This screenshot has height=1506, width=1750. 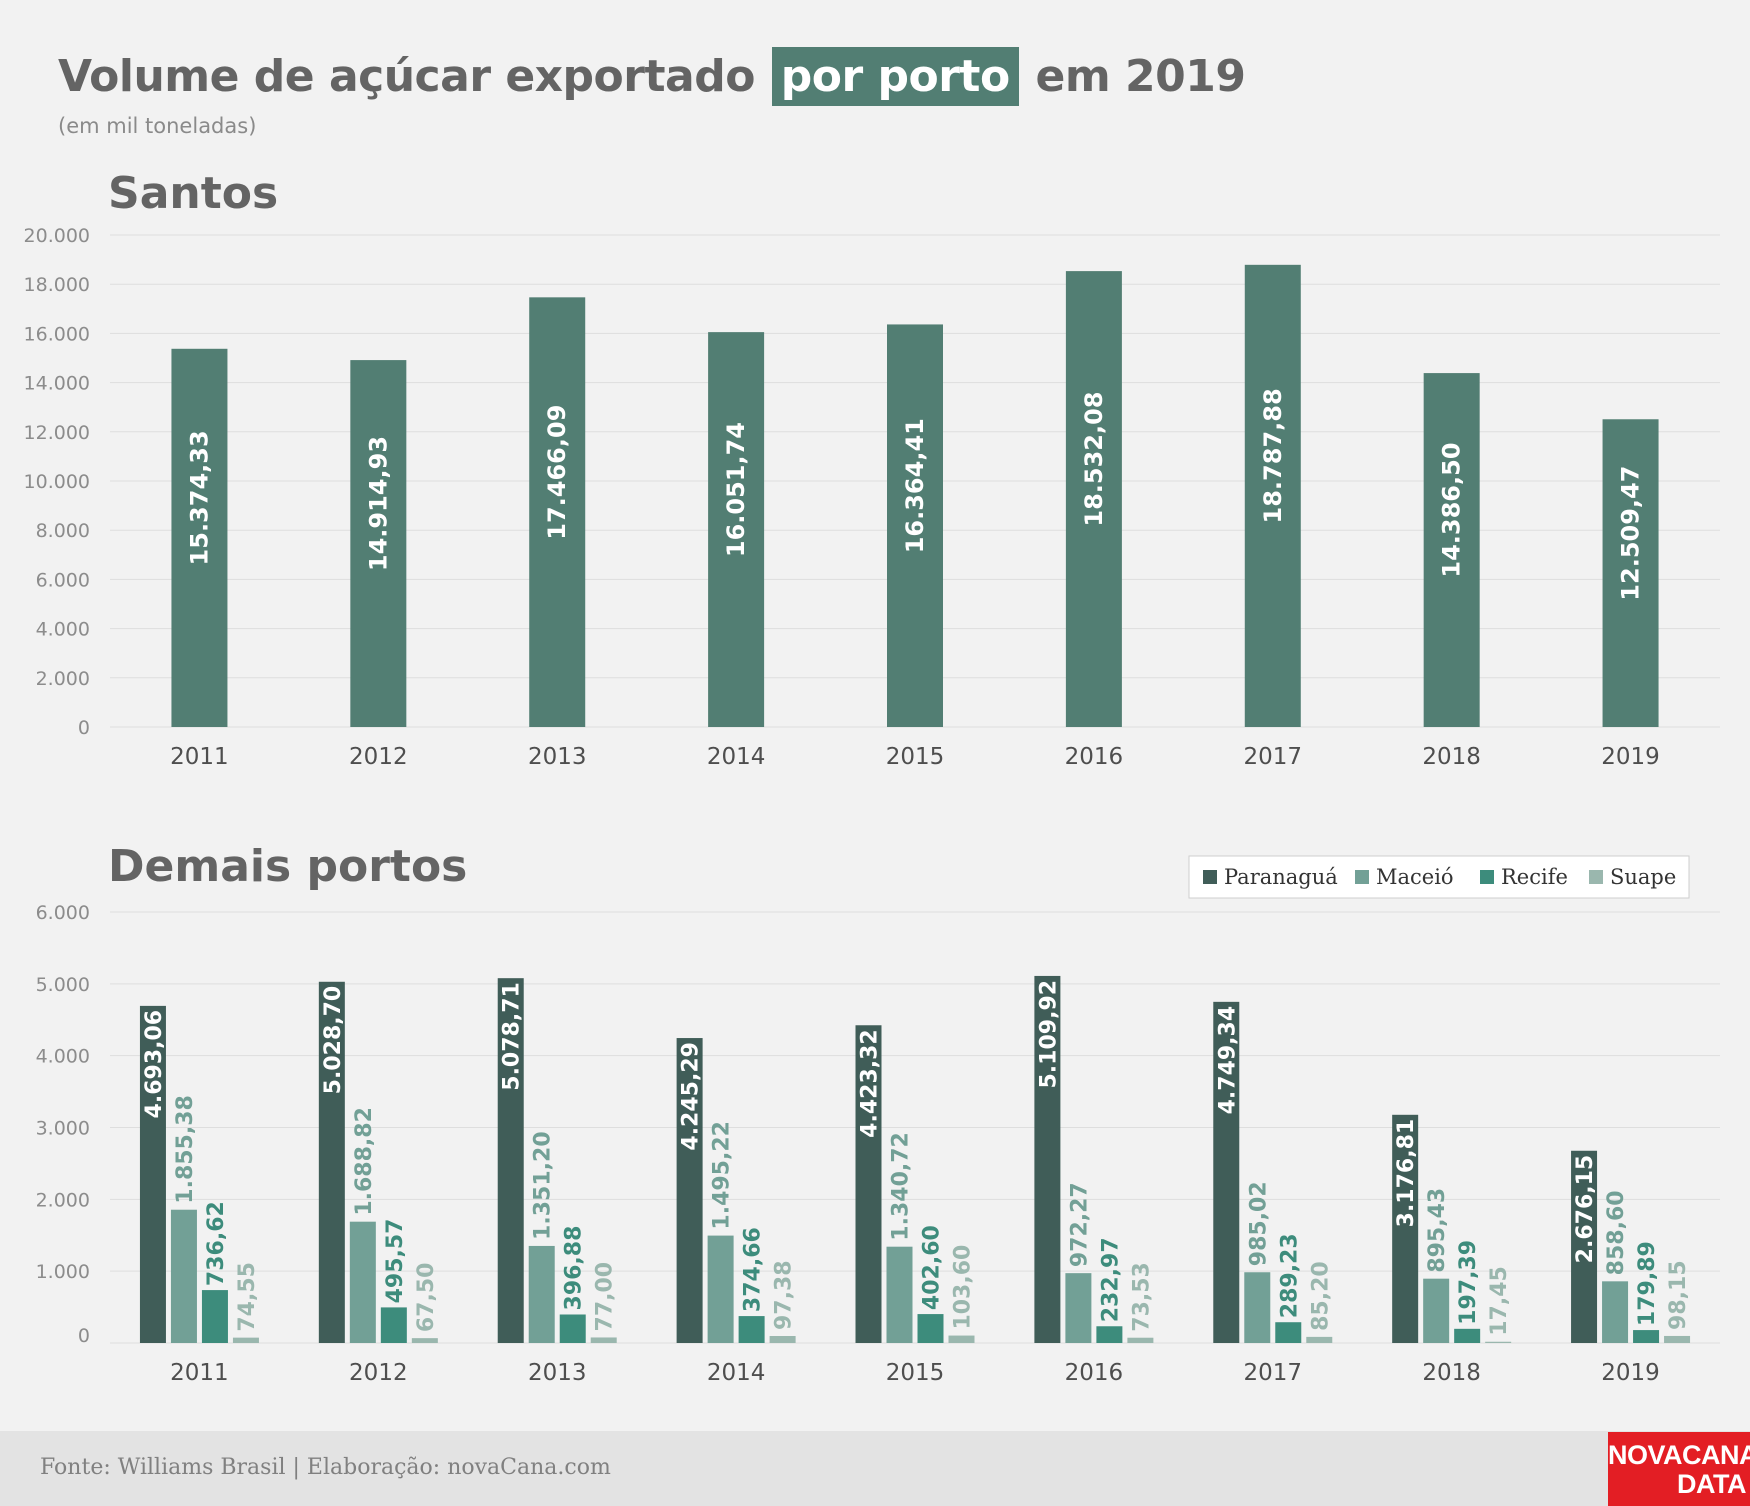 I want to click on bar-label-suape-2018: 17,45, so click(x=1499, y=1301).